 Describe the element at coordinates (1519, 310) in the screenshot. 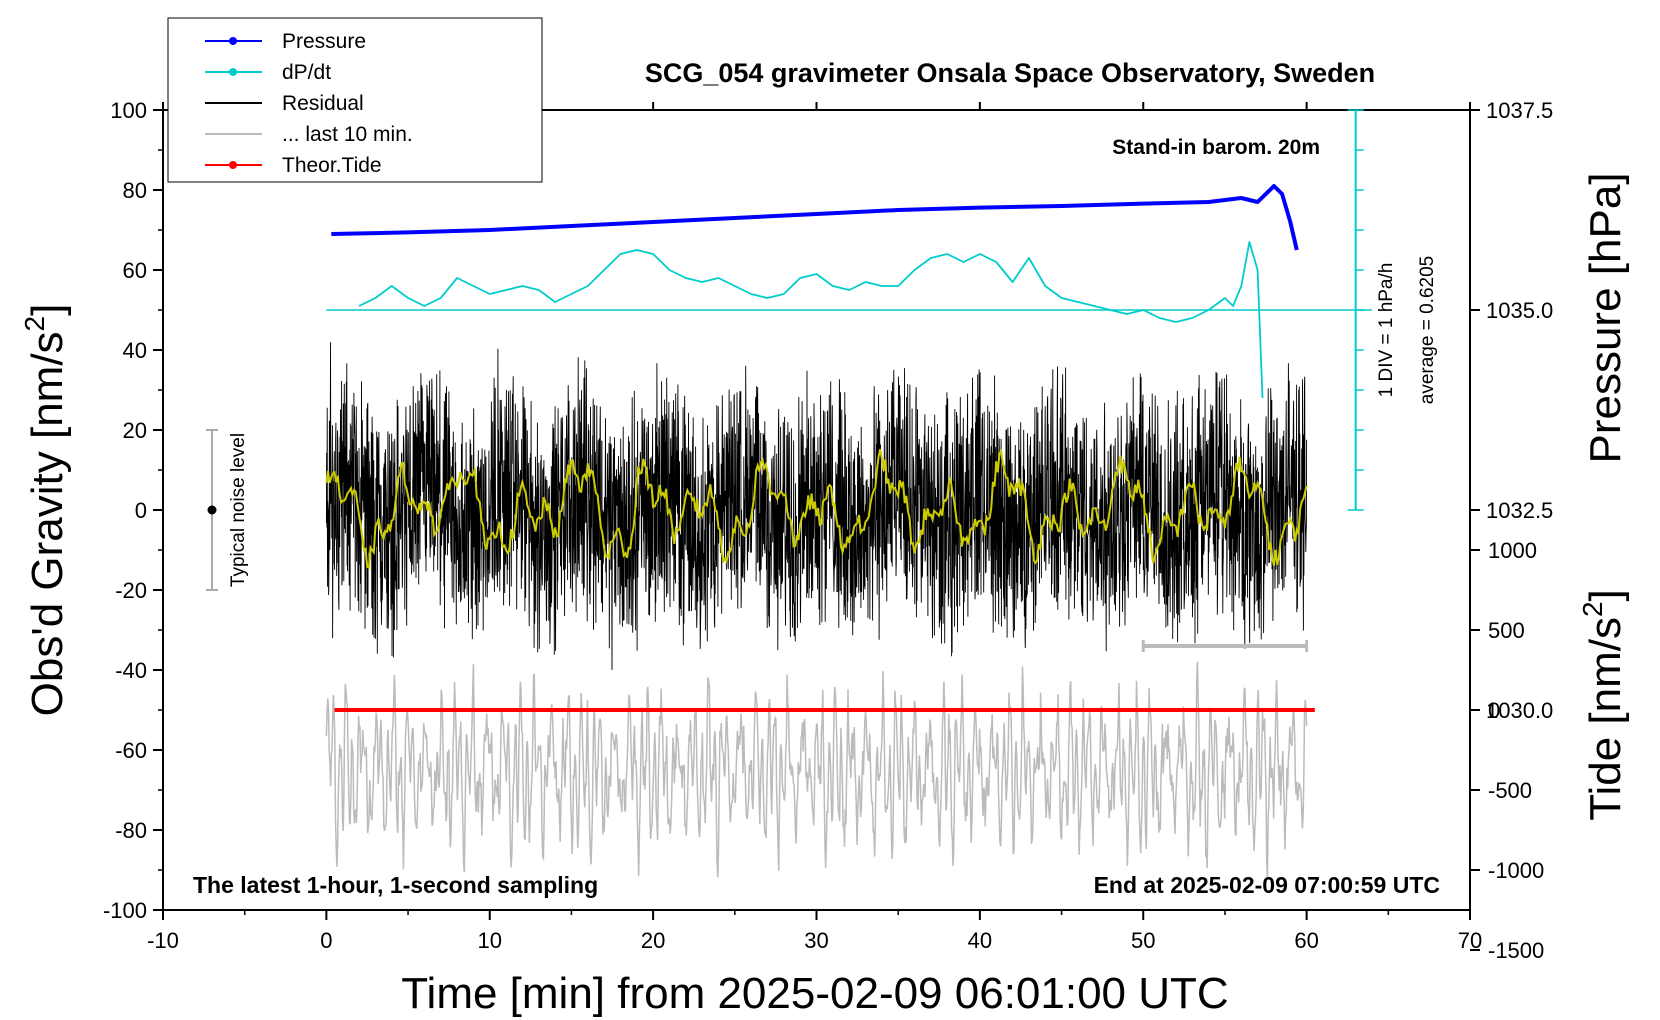

I see `pressure-tick-label: 1035.0` at that location.